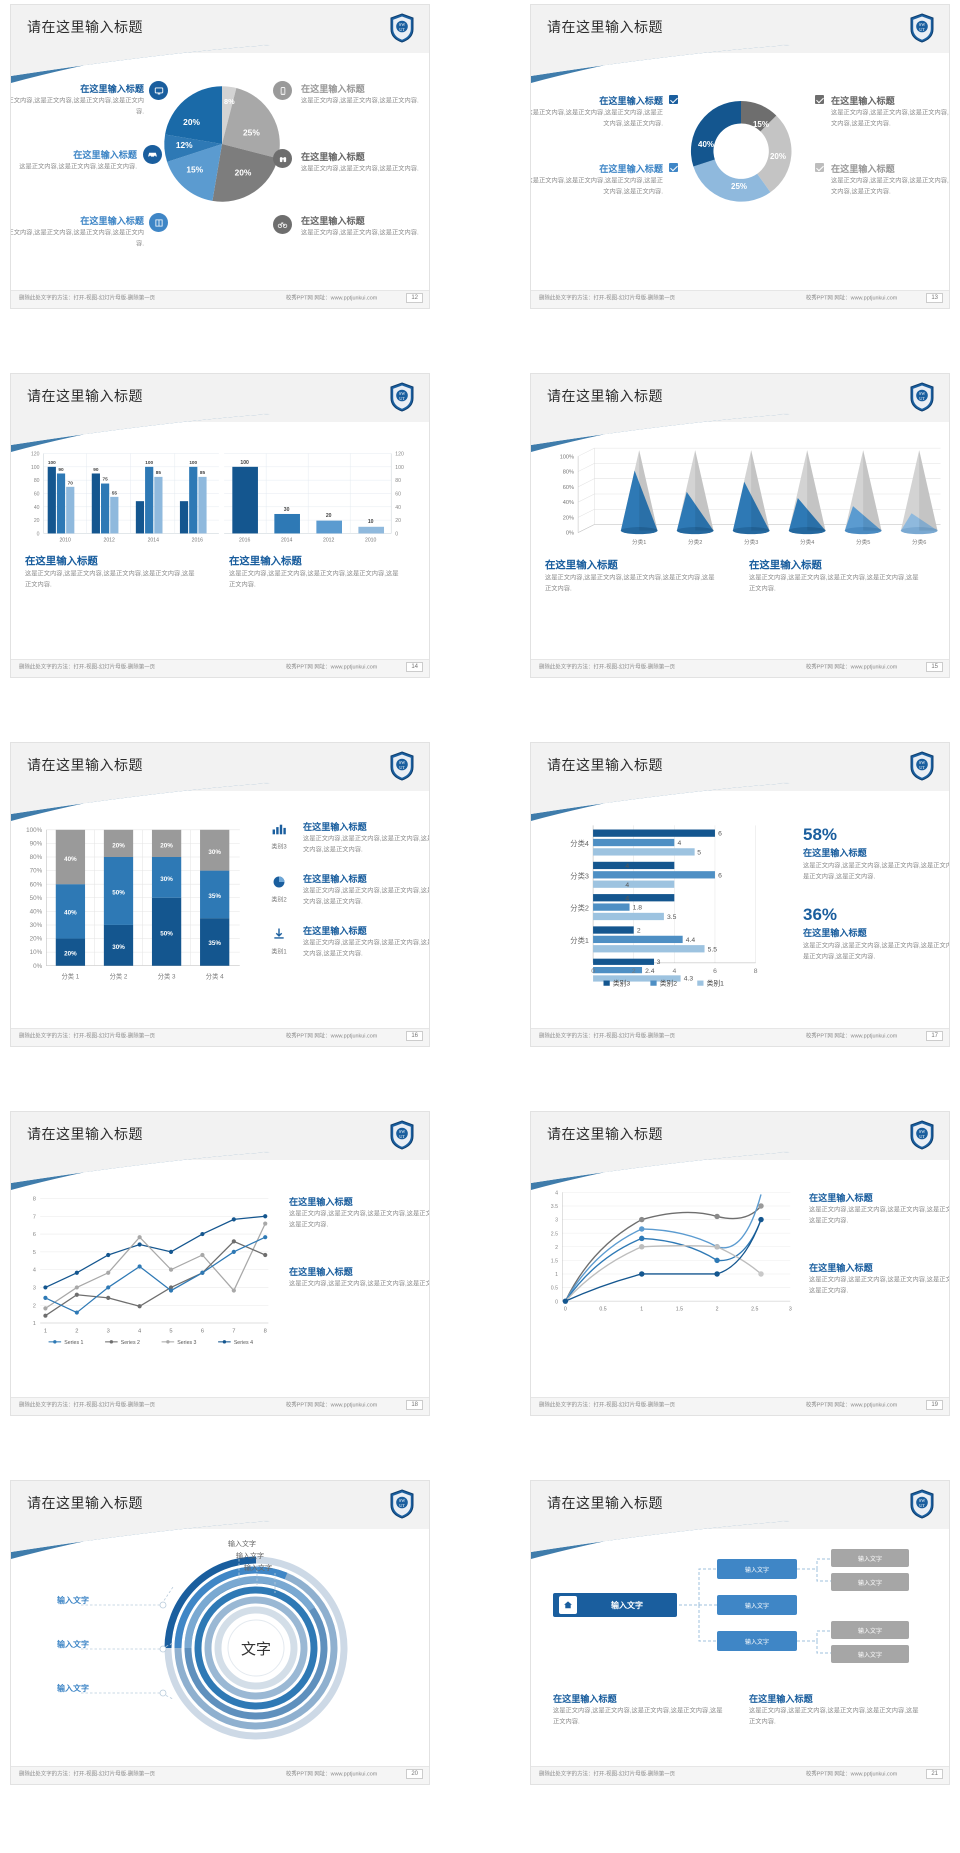  Describe the element at coordinates (706, 144) in the screenshot. I see `svg-text: 40%` at that location.